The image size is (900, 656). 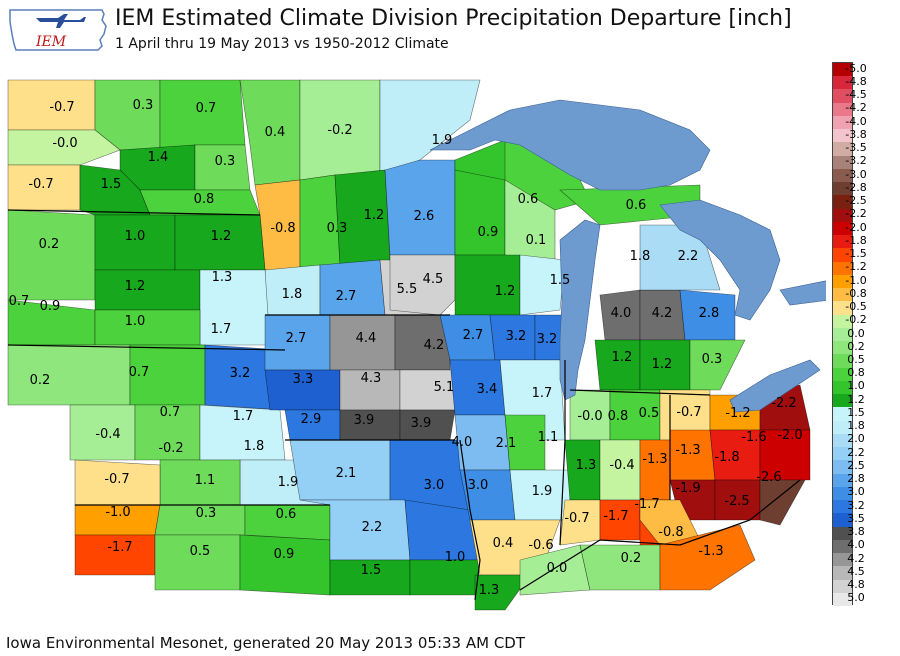 What do you see at coordinates (480, 212) in the screenshot?
I see `region-wi-nc` at bounding box center [480, 212].